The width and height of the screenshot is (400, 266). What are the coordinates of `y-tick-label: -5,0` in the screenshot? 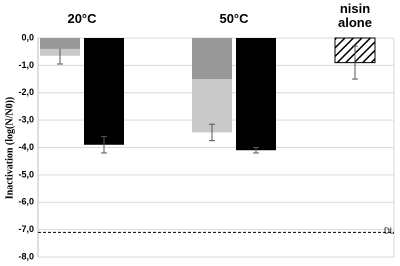 It's located at (26, 174).